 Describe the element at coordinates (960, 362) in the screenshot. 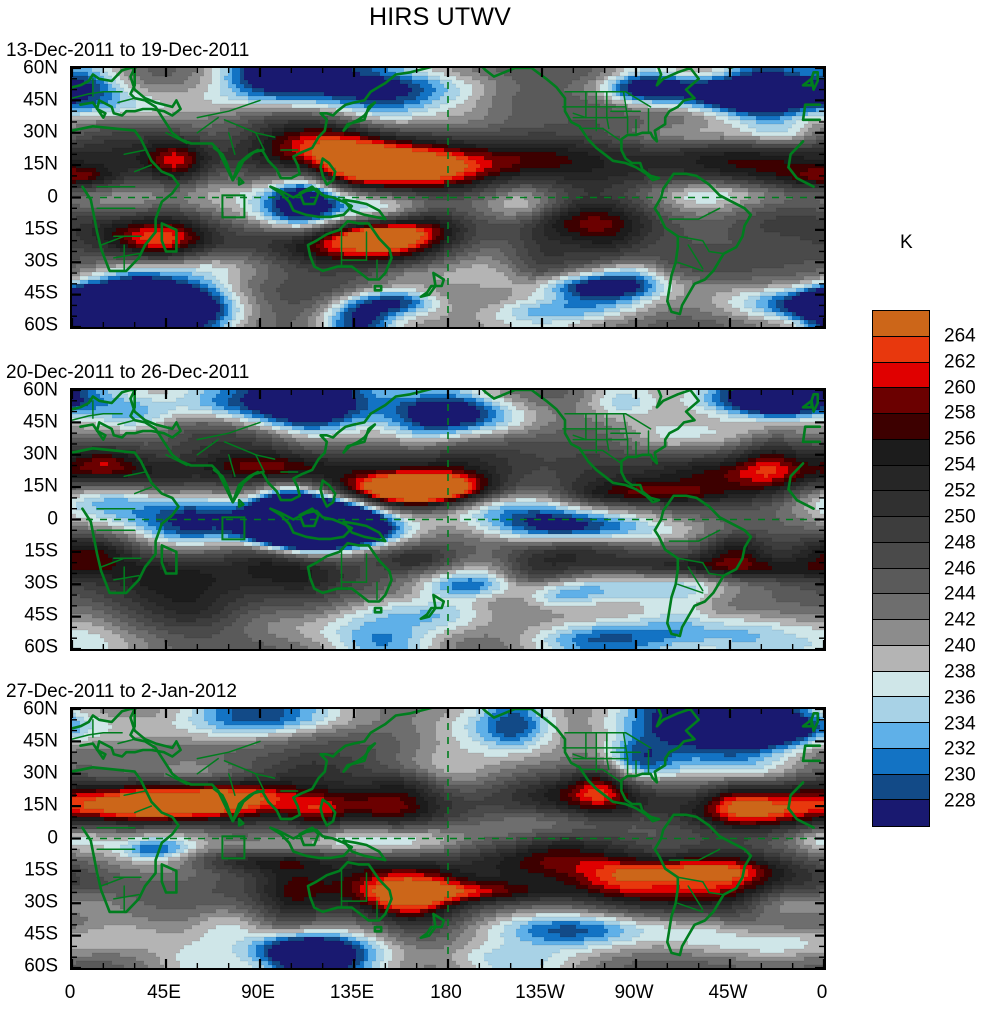

I see `colorbar-tick-label: 262` at that location.